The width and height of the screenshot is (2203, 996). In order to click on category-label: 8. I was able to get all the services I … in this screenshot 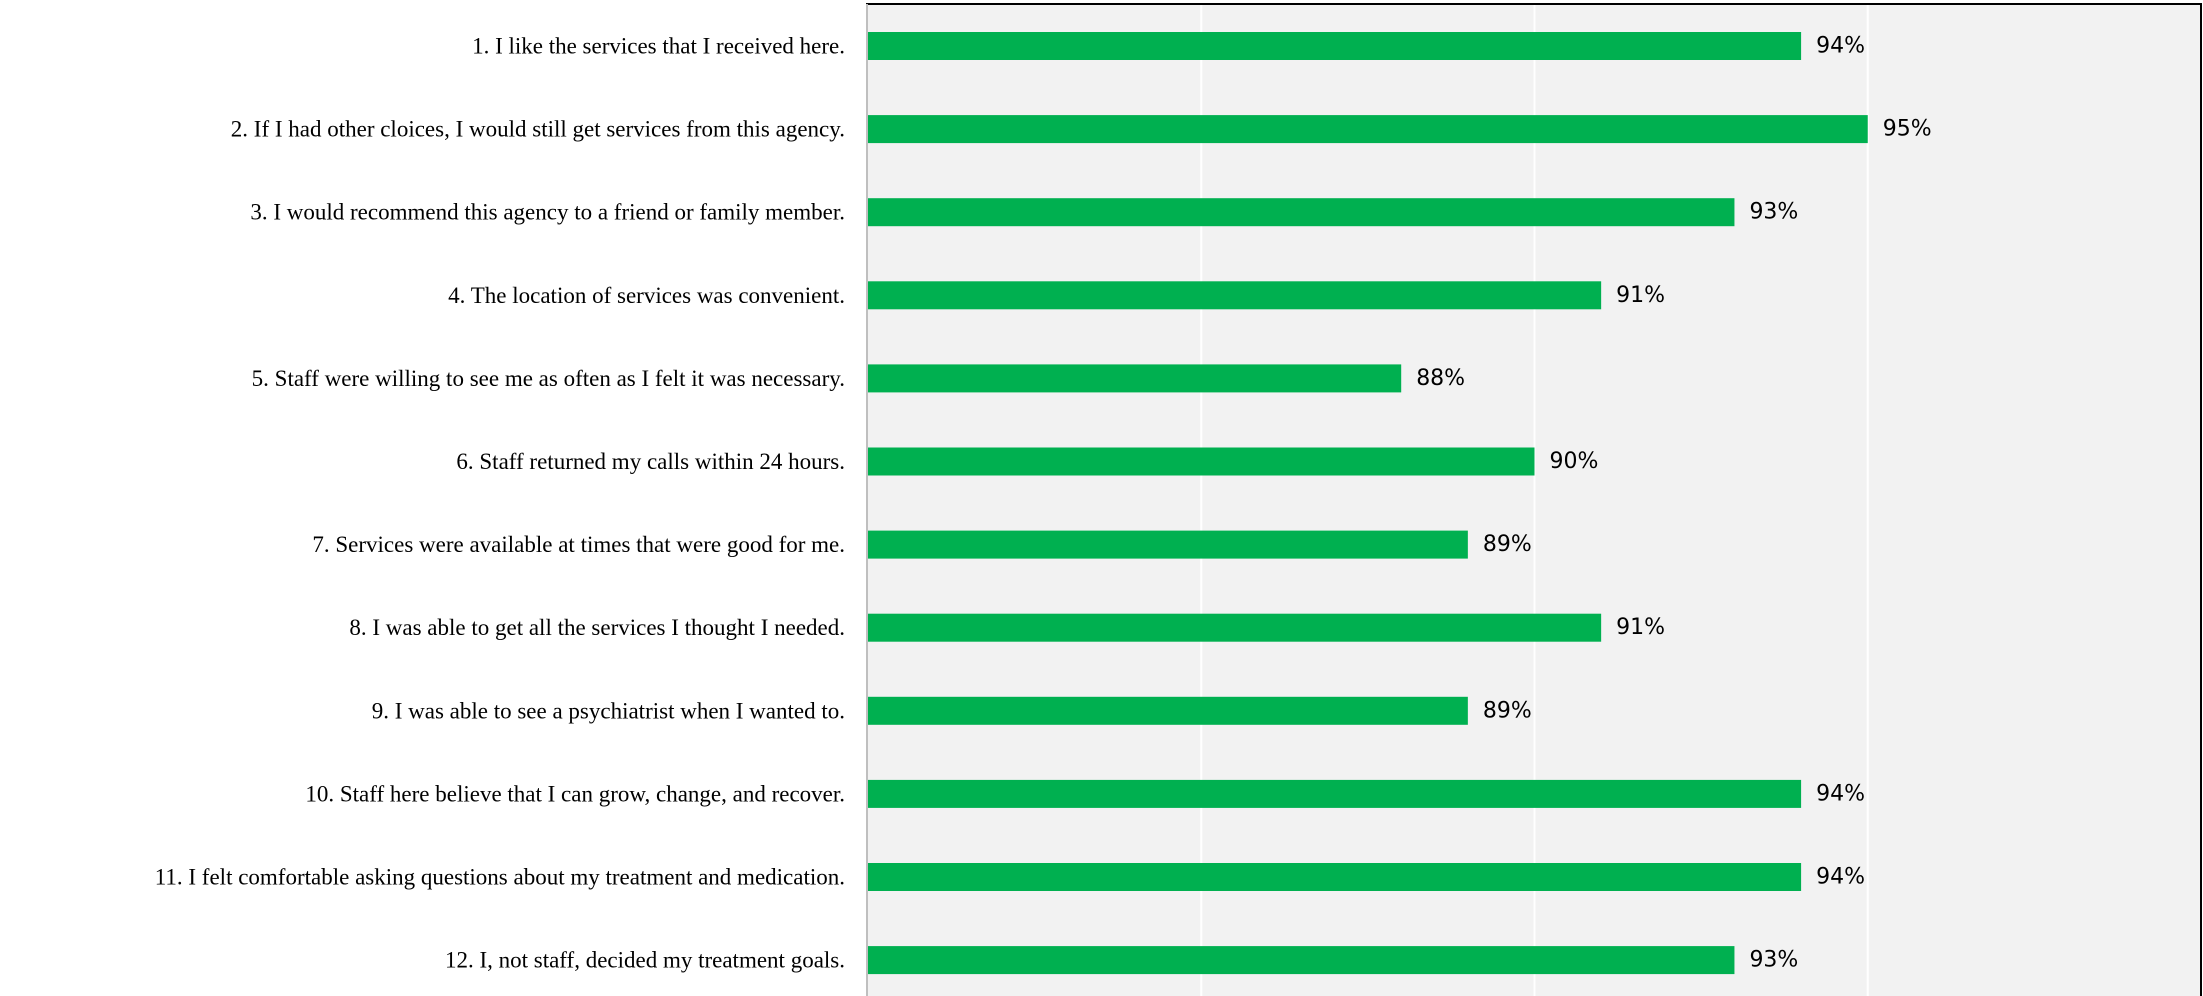, I will do `click(597, 627)`.